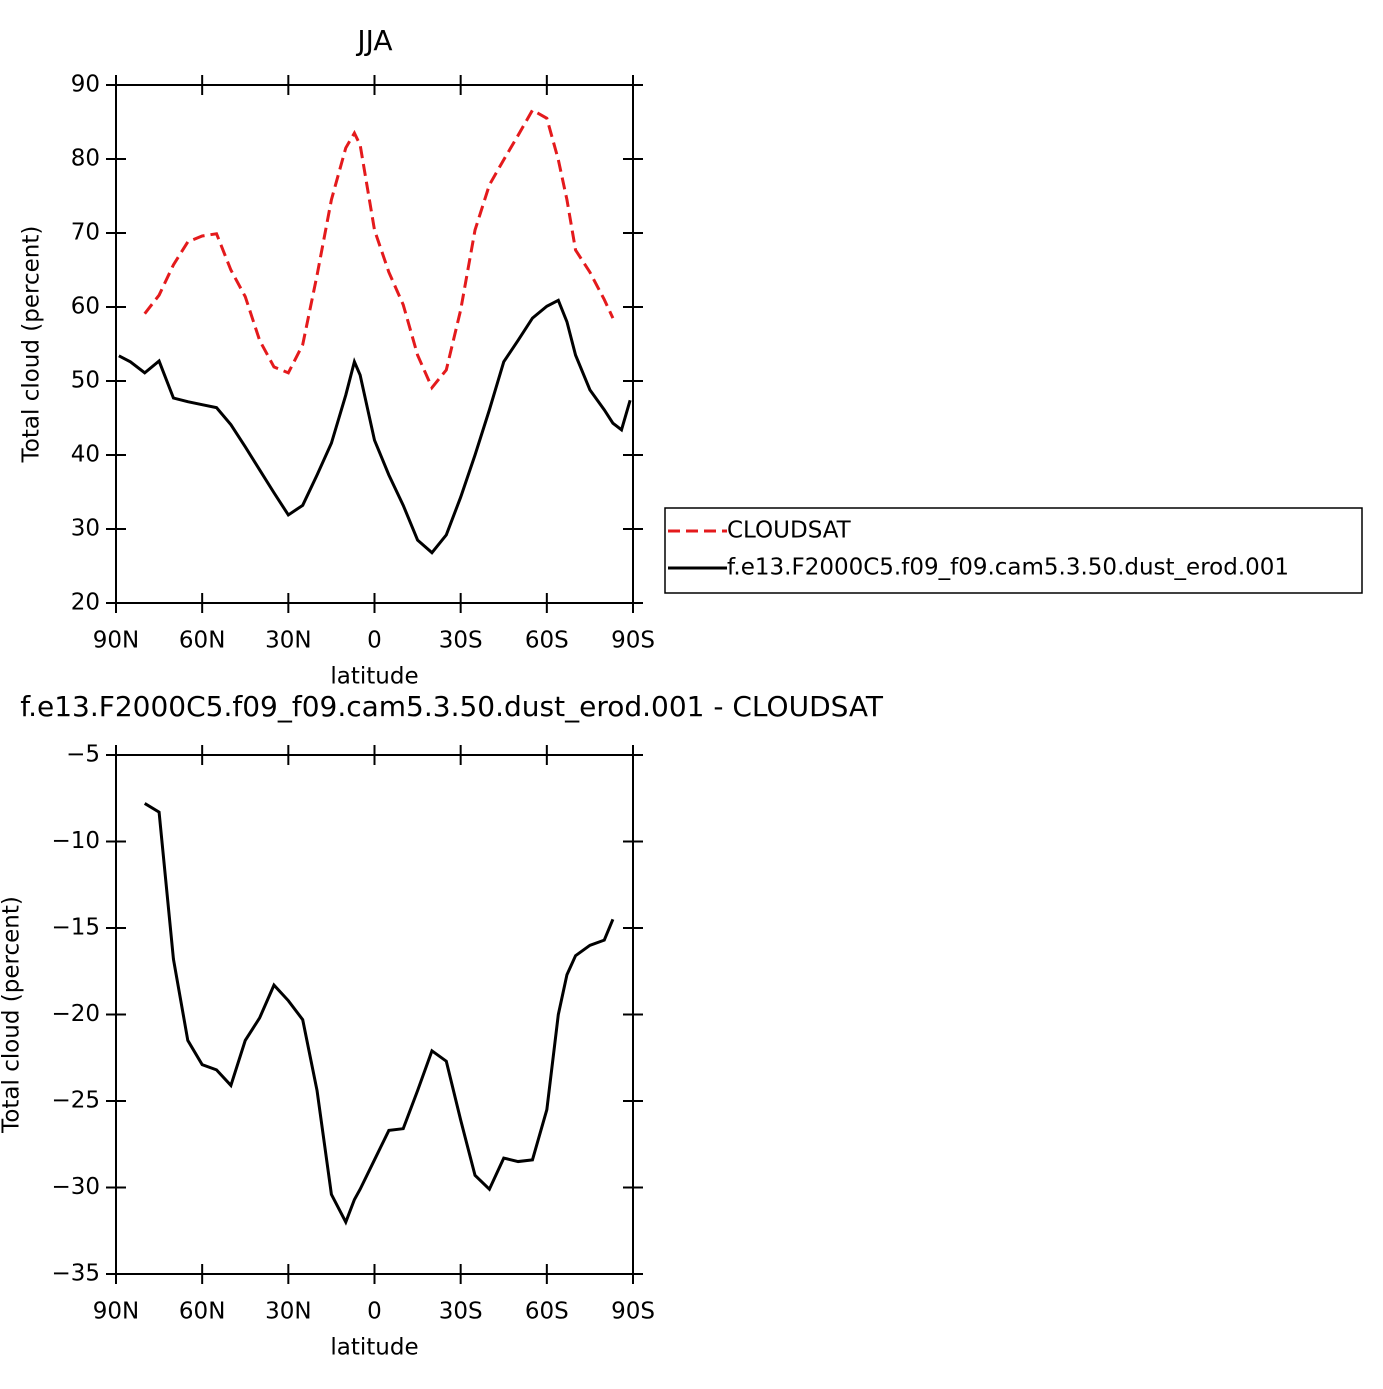 This screenshot has height=1389, width=1383. What do you see at coordinates (1013, 550) in the screenshot?
I see `legend-box` at bounding box center [1013, 550].